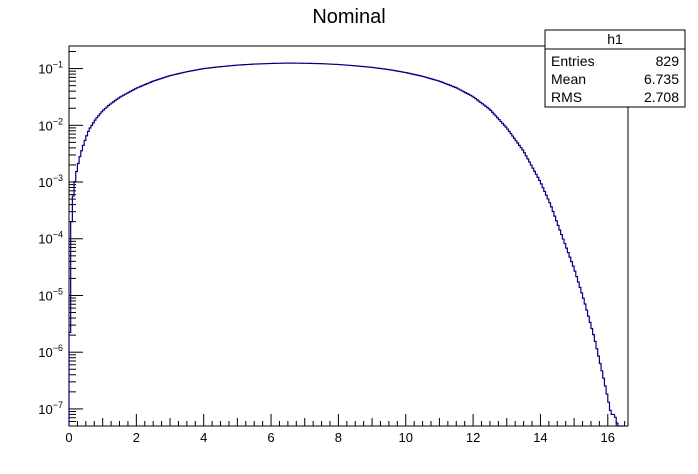 This screenshot has width=698, height=474. Describe the element at coordinates (668, 61) in the screenshot. I see `stats-entries-value: 829` at that location.